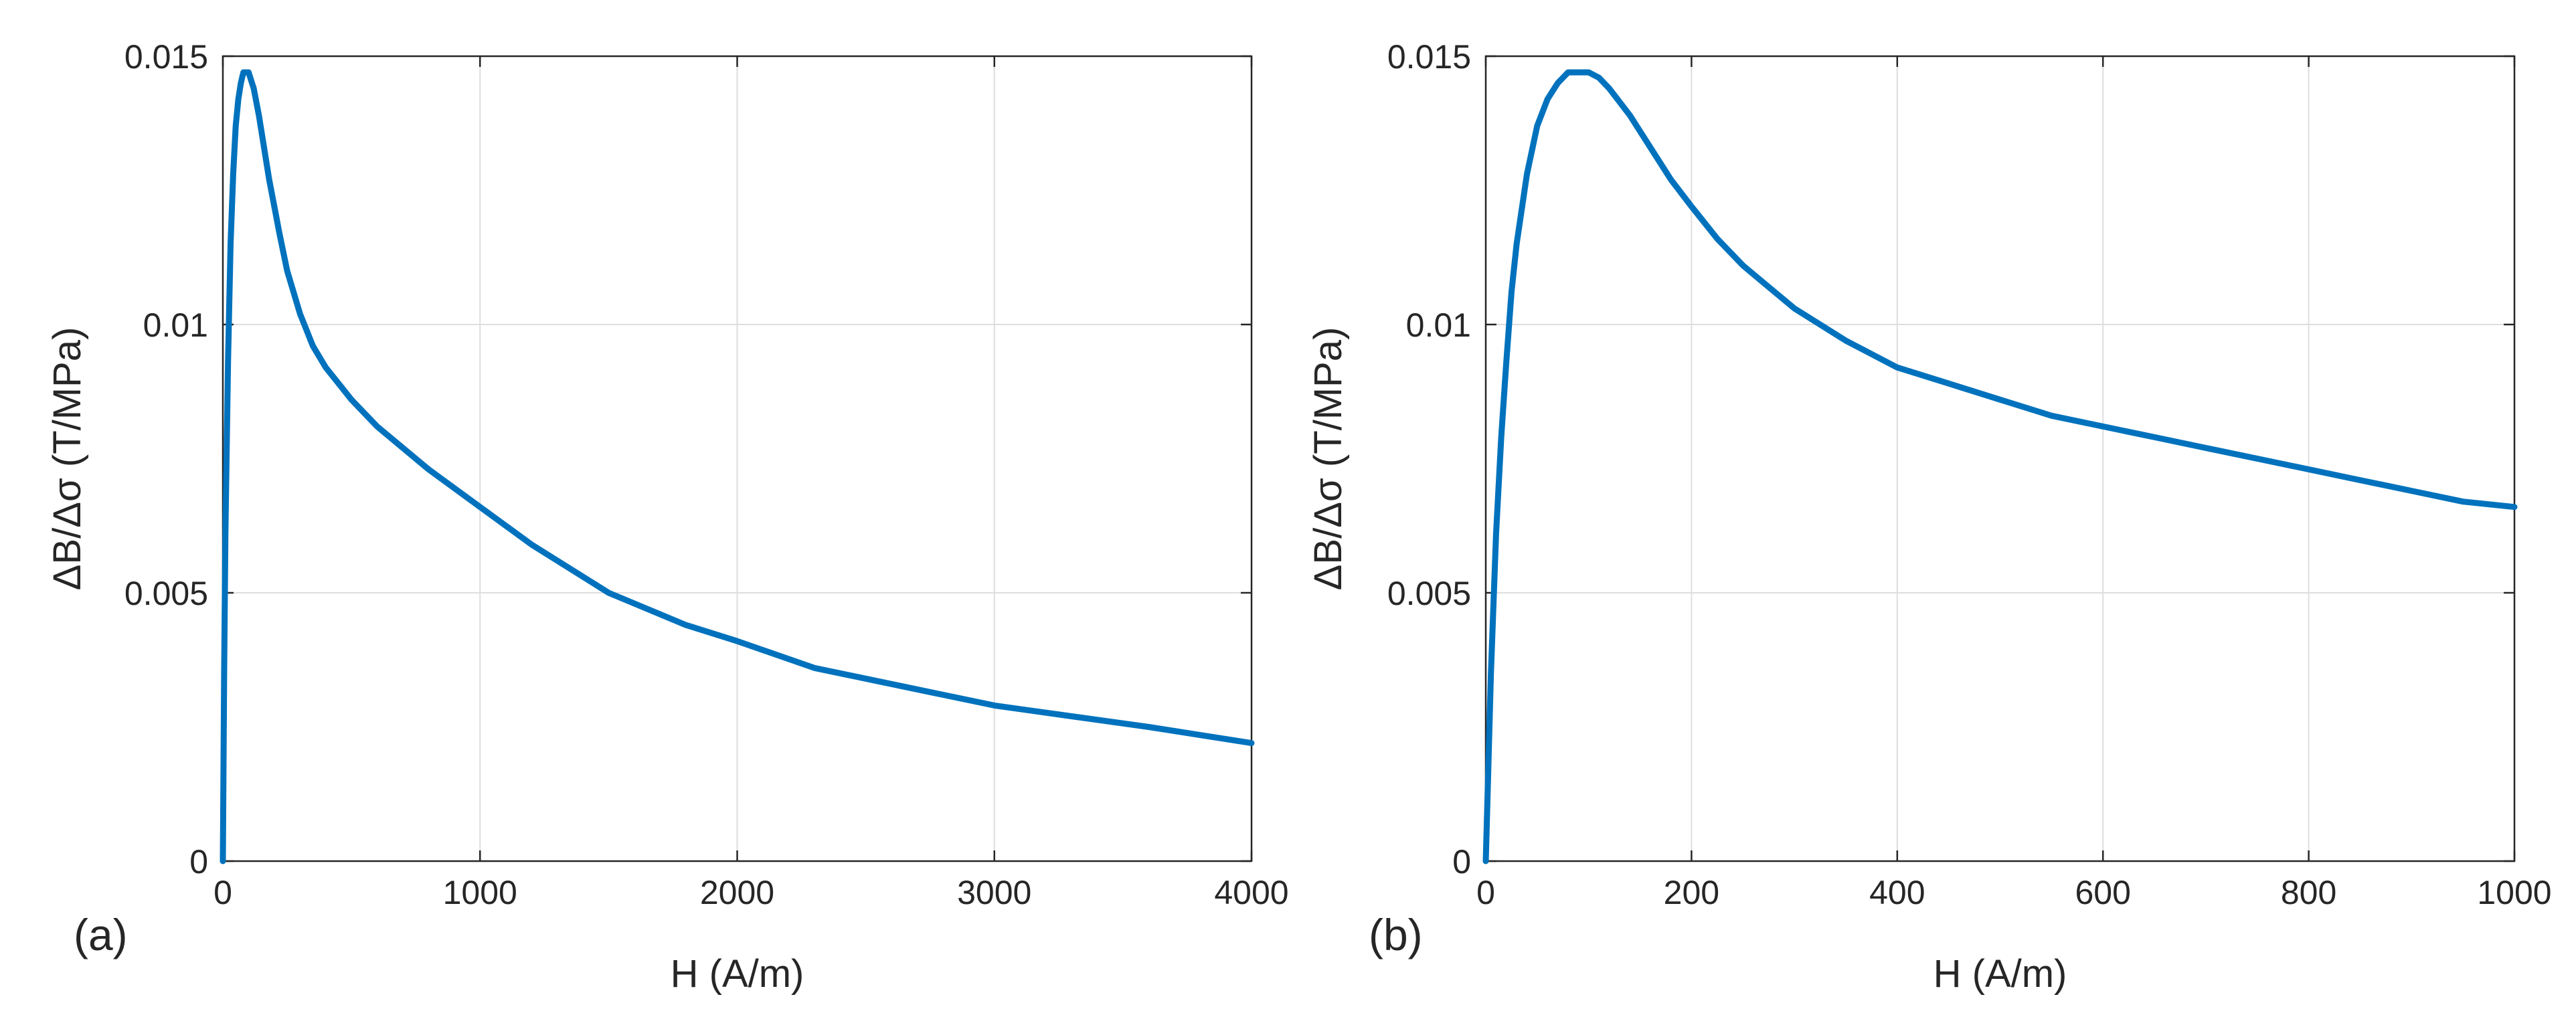  I want to click on x-tick-label: 4000, so click(1251, 892).